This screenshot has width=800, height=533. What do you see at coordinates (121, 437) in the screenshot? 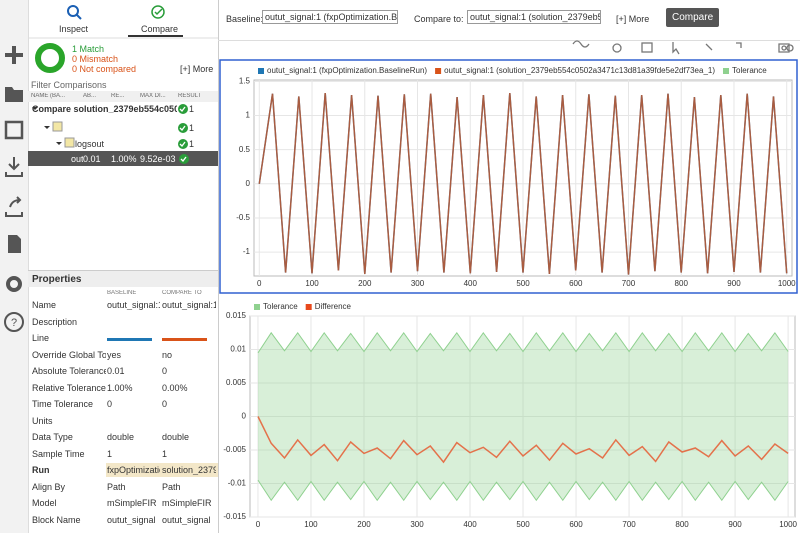
I see `baseline-value: double` at bounding box center [121, 437].